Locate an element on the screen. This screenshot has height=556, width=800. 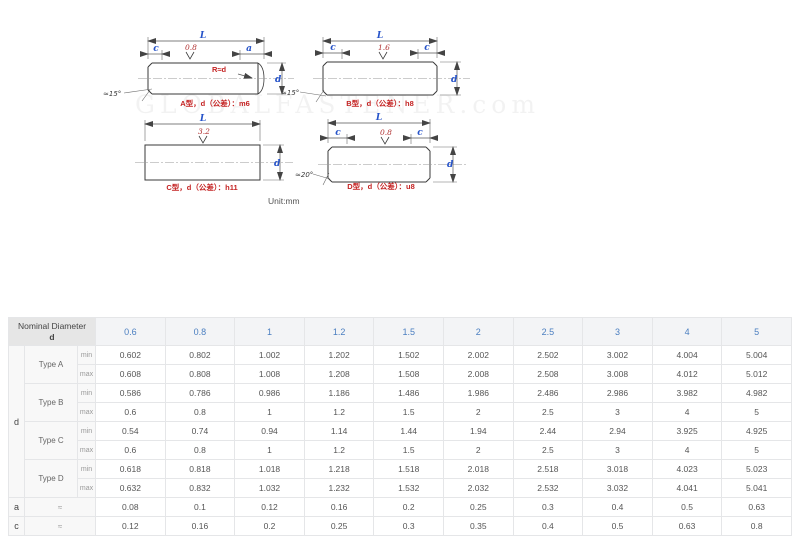
cell: 0.986 is located at coordinates (269, 393).